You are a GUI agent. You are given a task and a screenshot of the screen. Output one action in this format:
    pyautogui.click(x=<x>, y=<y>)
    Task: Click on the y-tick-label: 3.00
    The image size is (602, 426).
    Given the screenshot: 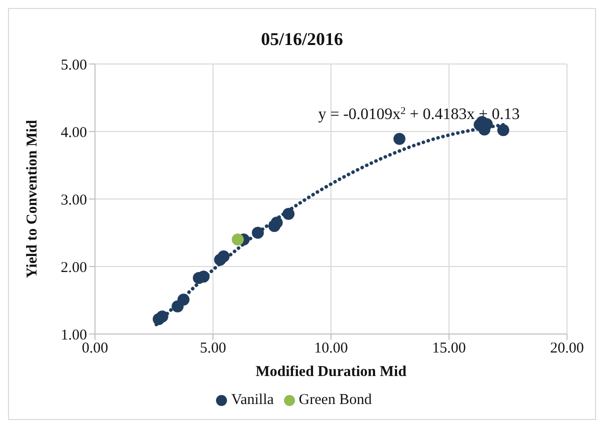 What is the action you would take?
    pyautogui.click(x=73, y=200)
    